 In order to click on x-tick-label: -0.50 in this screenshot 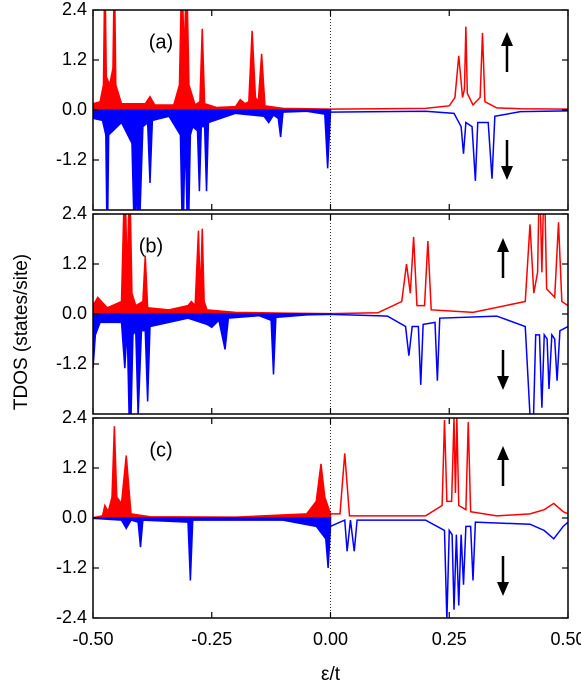, I will do `click(92, 639)`.